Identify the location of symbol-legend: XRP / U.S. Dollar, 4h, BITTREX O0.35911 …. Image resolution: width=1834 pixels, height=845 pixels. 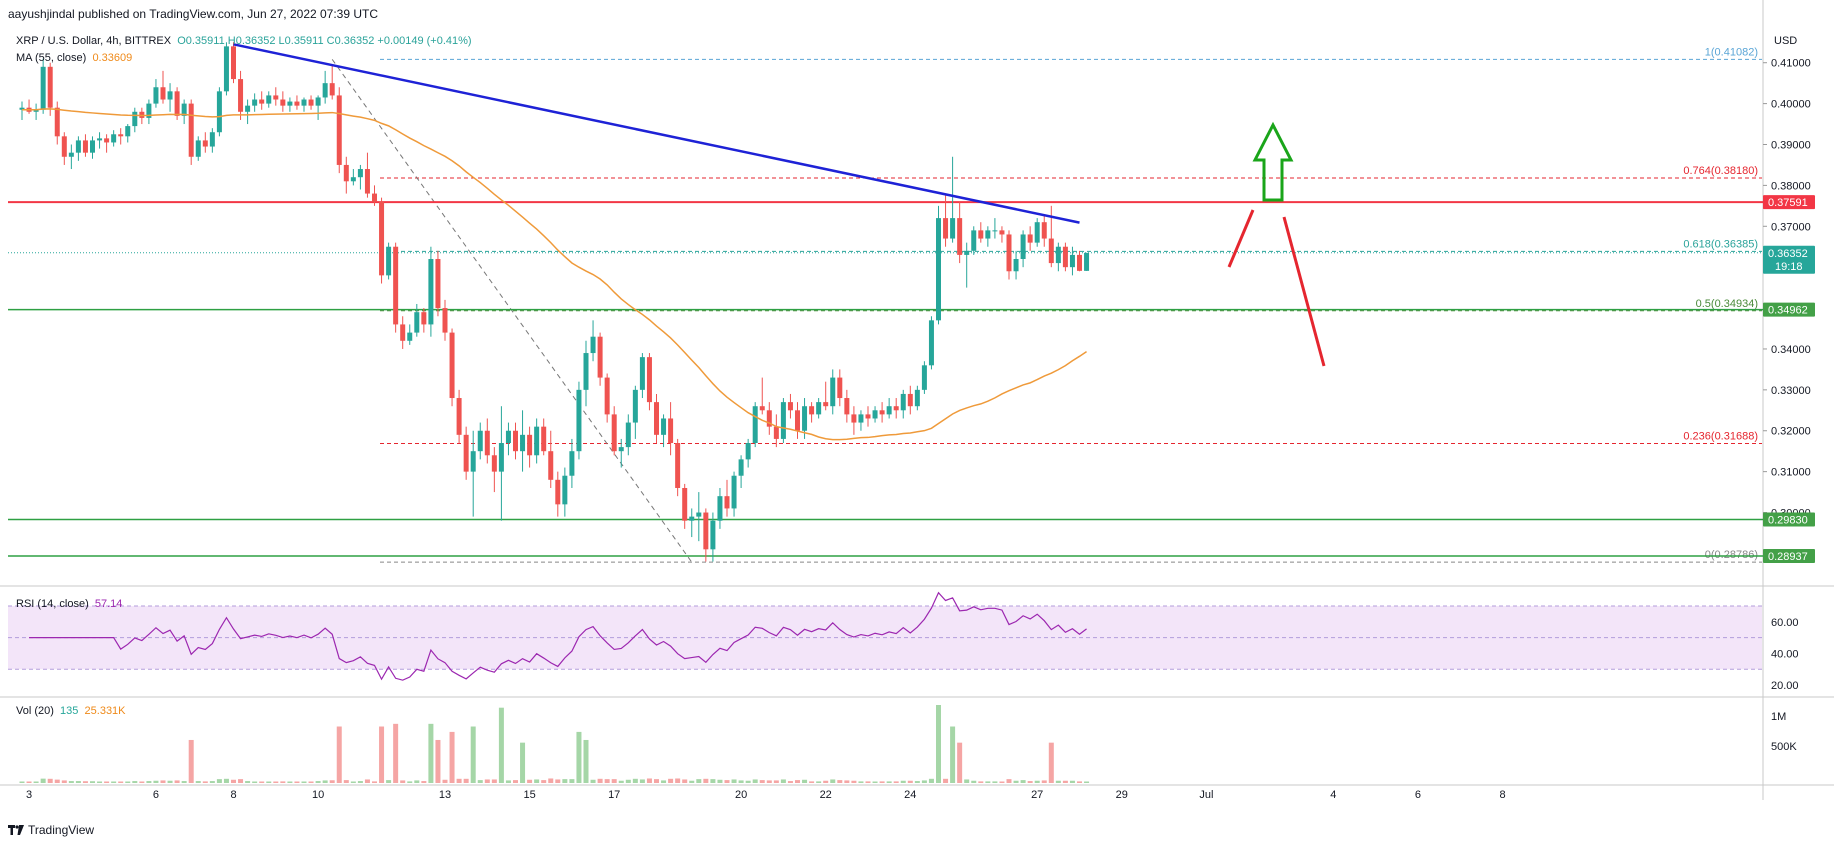
(244, 41).